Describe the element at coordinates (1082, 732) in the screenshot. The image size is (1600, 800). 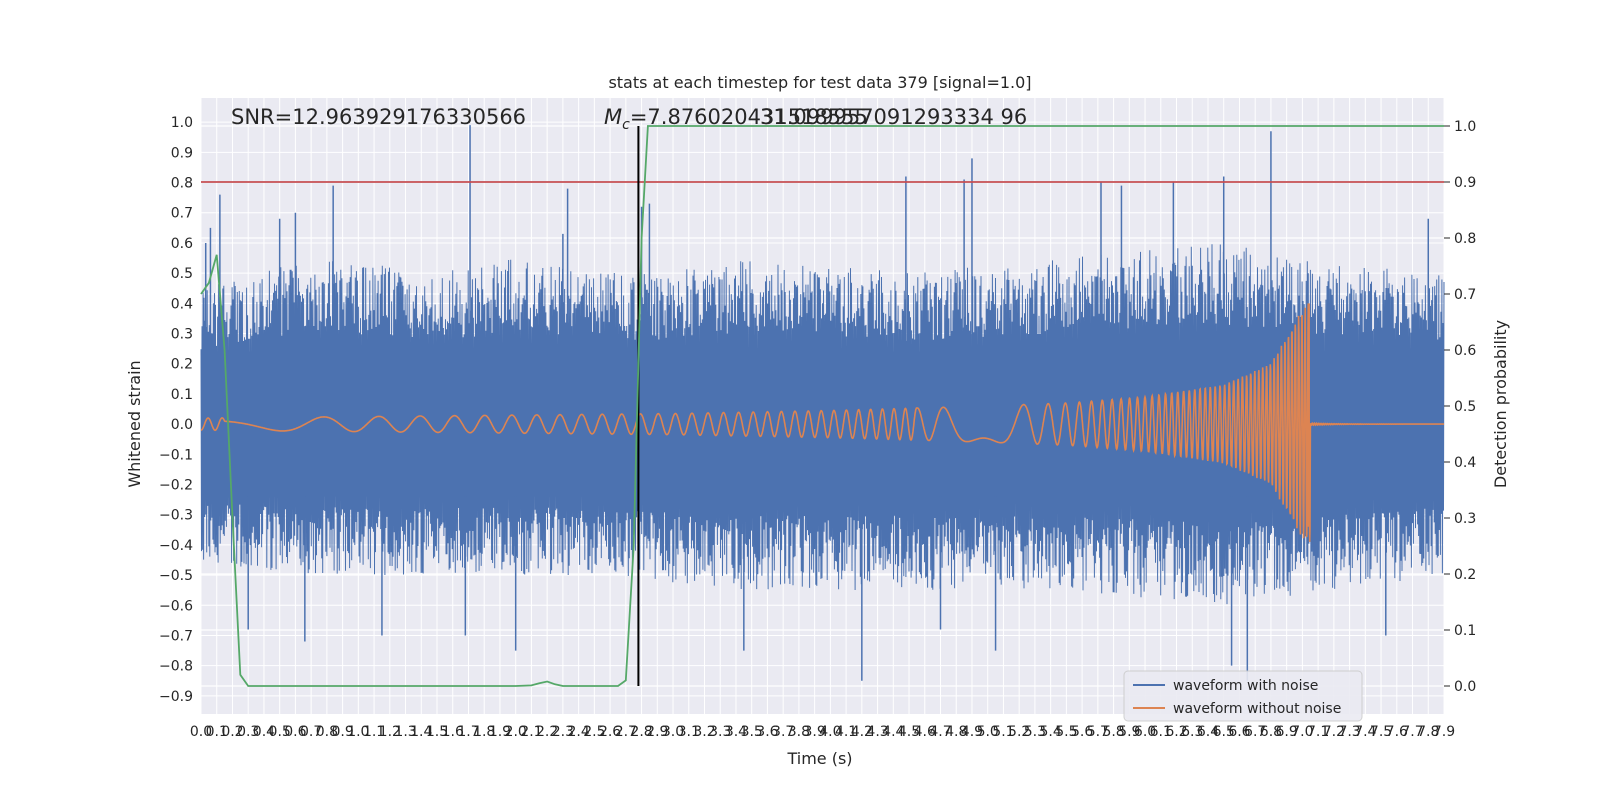
I see `x-tick-label-56: 5.6` at that location.